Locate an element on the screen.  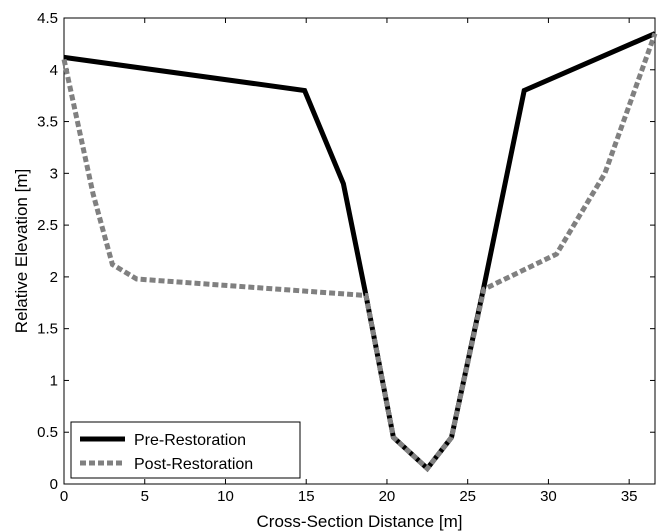
legend-box is located at coordinates (185, 450).